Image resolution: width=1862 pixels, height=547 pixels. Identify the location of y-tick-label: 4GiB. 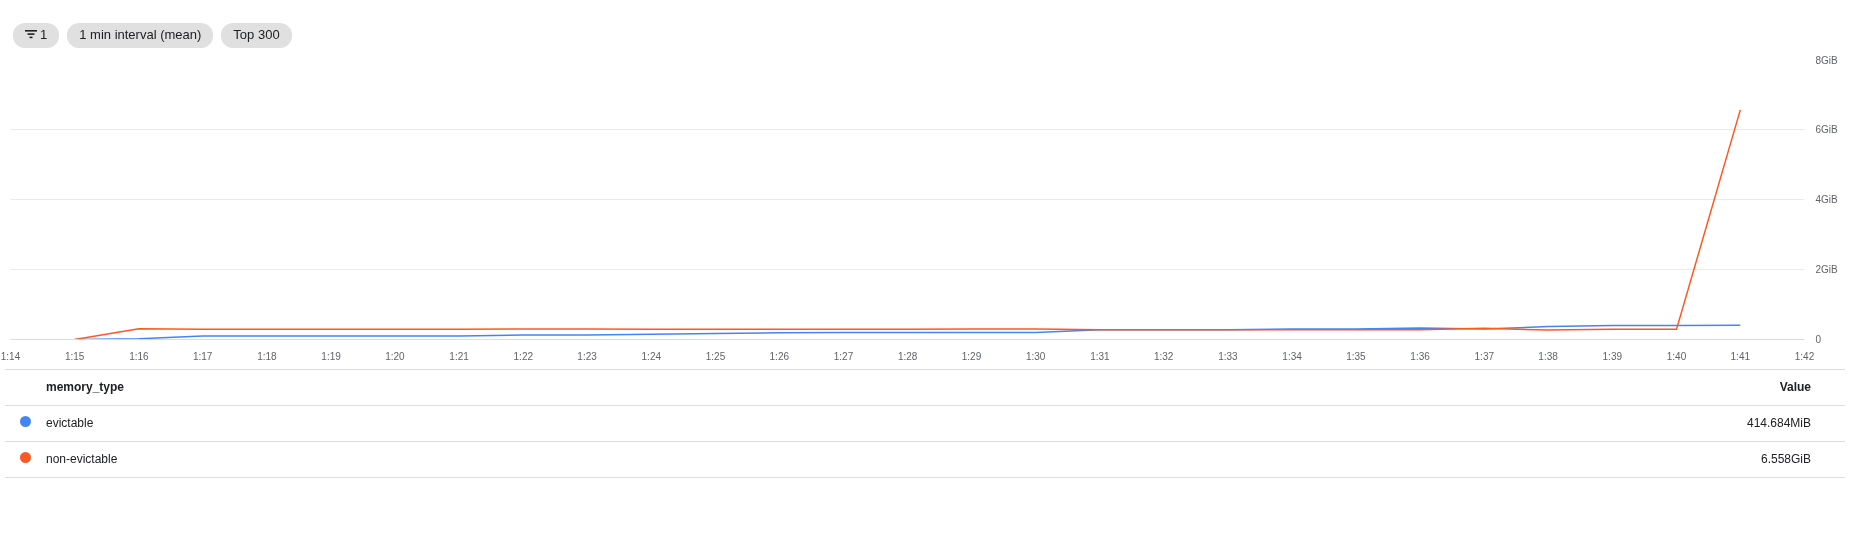
(1827, 199).